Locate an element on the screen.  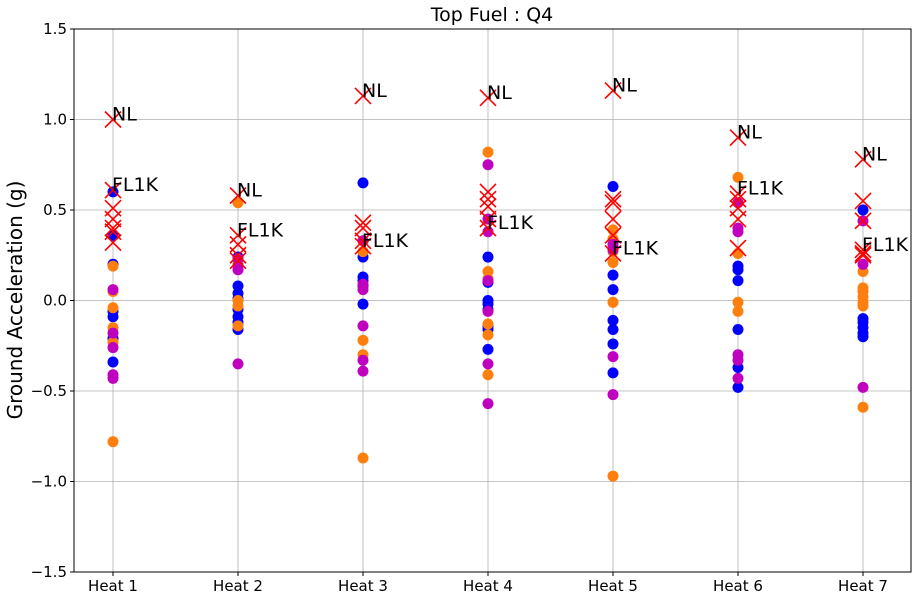
y-axis-label: Ground Acceleration (g) is located at coordinates (15, 300).